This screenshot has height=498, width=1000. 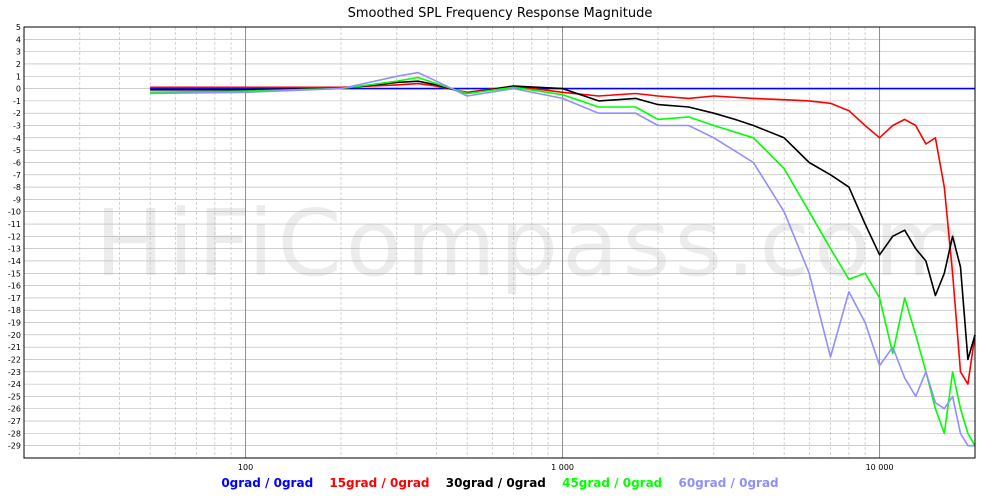 What do you see at coordinates (14, 446) in the screenshot?
I see `y-tick-label: -29` at bounding box center [14, 446].